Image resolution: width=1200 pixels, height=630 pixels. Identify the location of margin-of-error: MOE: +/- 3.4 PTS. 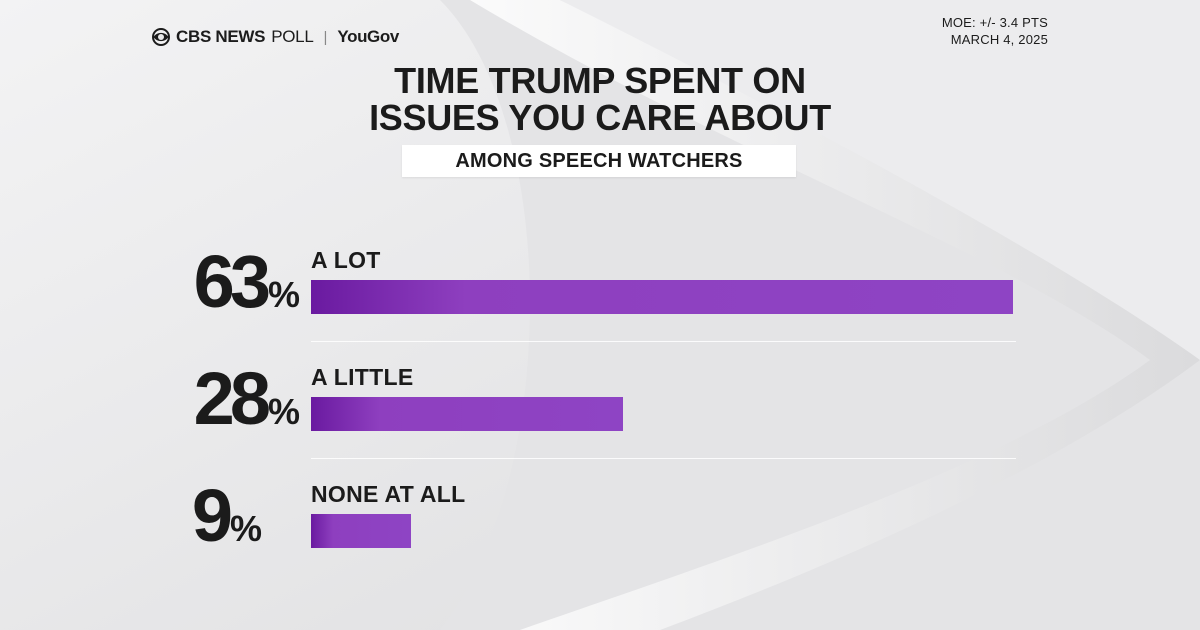
(994, 22).